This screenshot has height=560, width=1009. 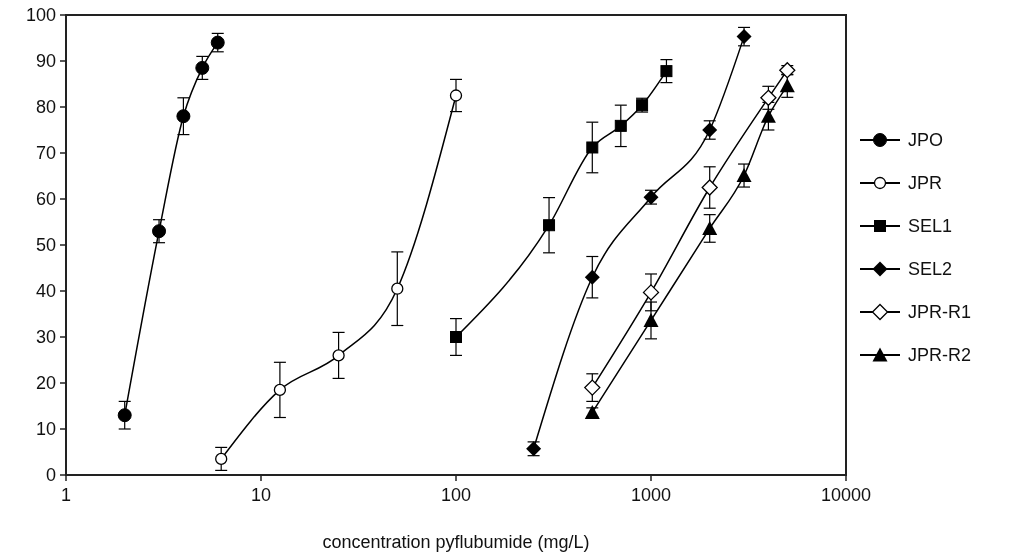 What do you see at coordinates (45, 337) in the screenshot?
I see `y-tick-label: 30` at bounding box center [45, 337].